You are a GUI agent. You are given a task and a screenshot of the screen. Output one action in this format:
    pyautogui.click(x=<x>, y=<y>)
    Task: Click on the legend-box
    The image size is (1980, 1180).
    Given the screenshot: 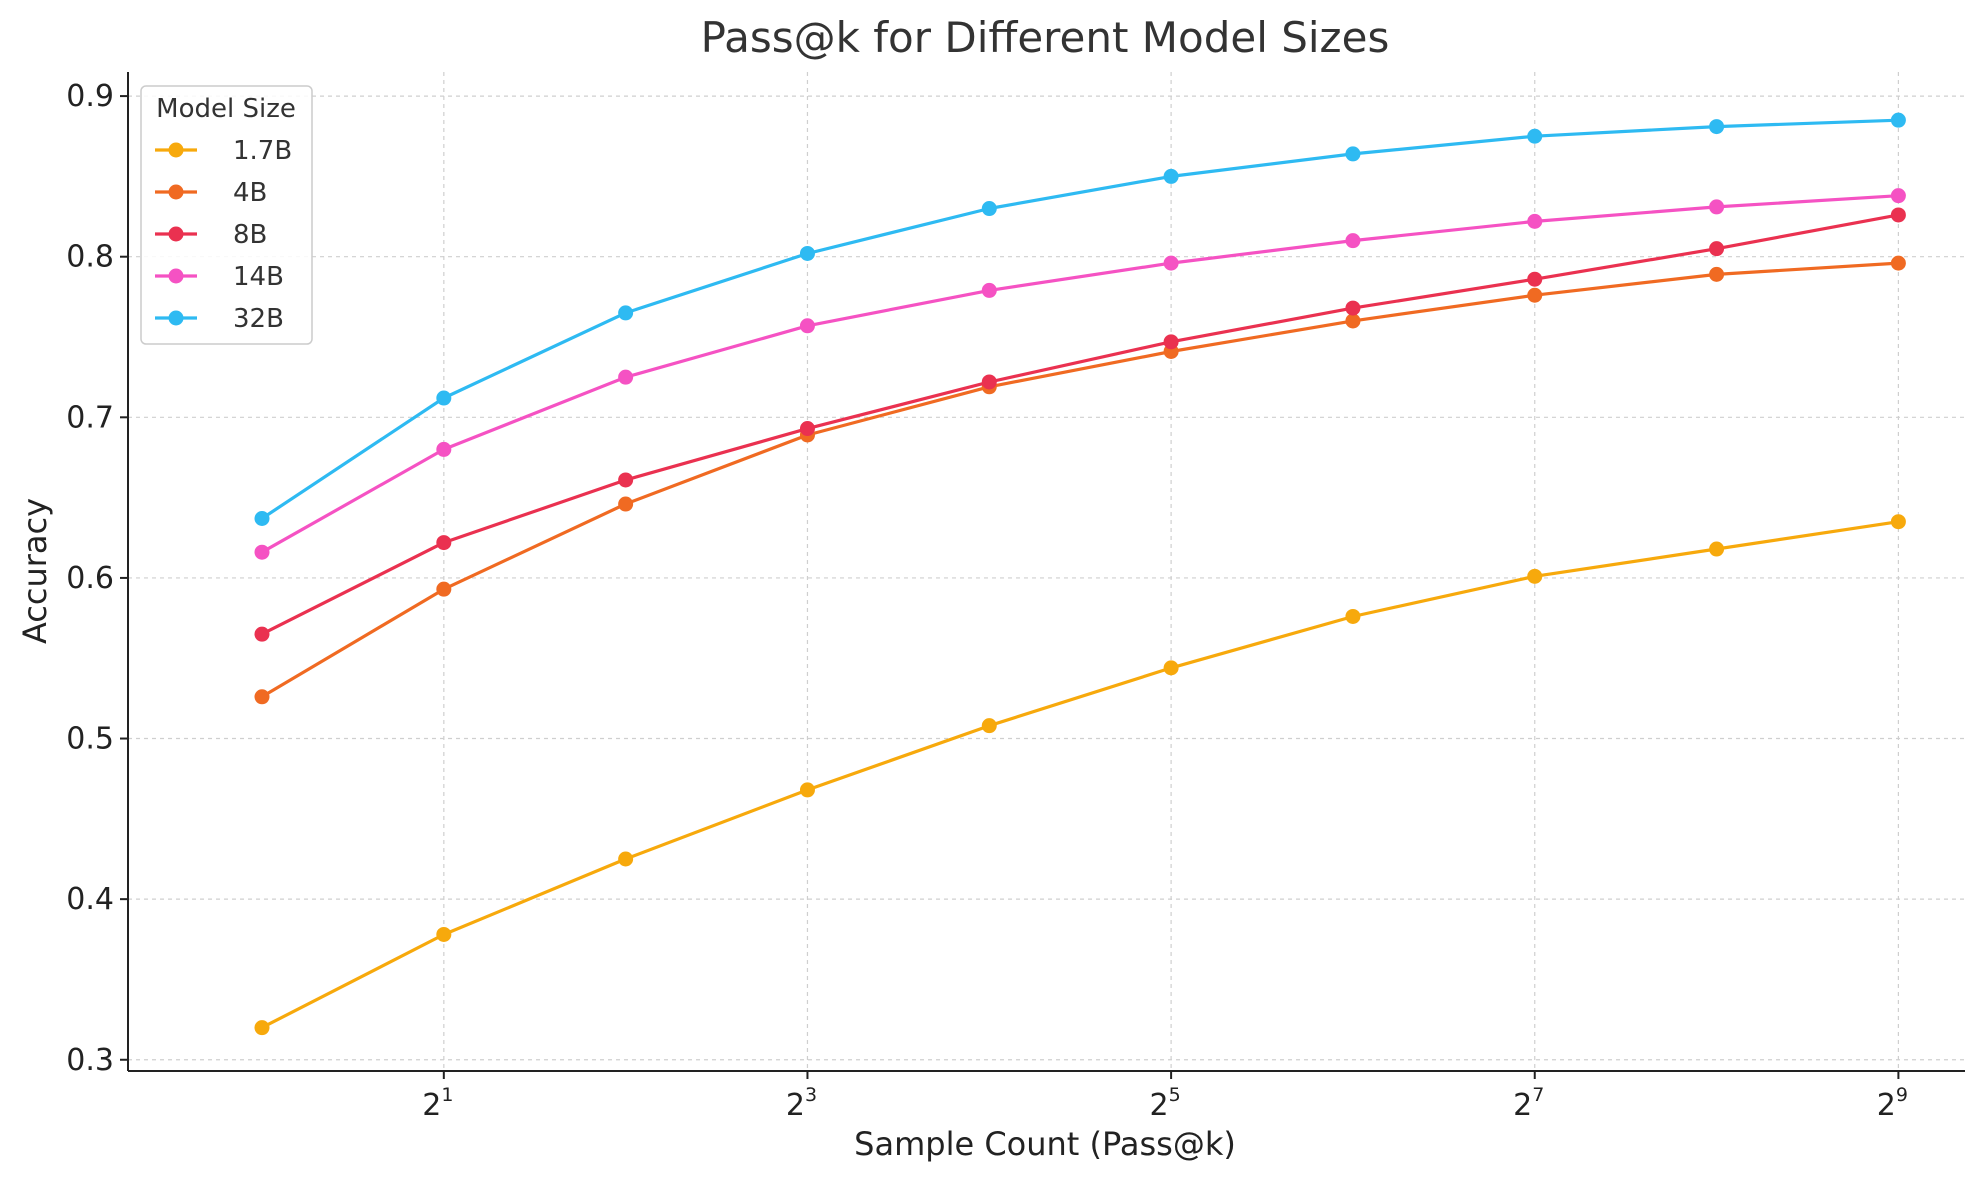 What is the action you would take?
    pyautogui.click(x=226, y=215)
    